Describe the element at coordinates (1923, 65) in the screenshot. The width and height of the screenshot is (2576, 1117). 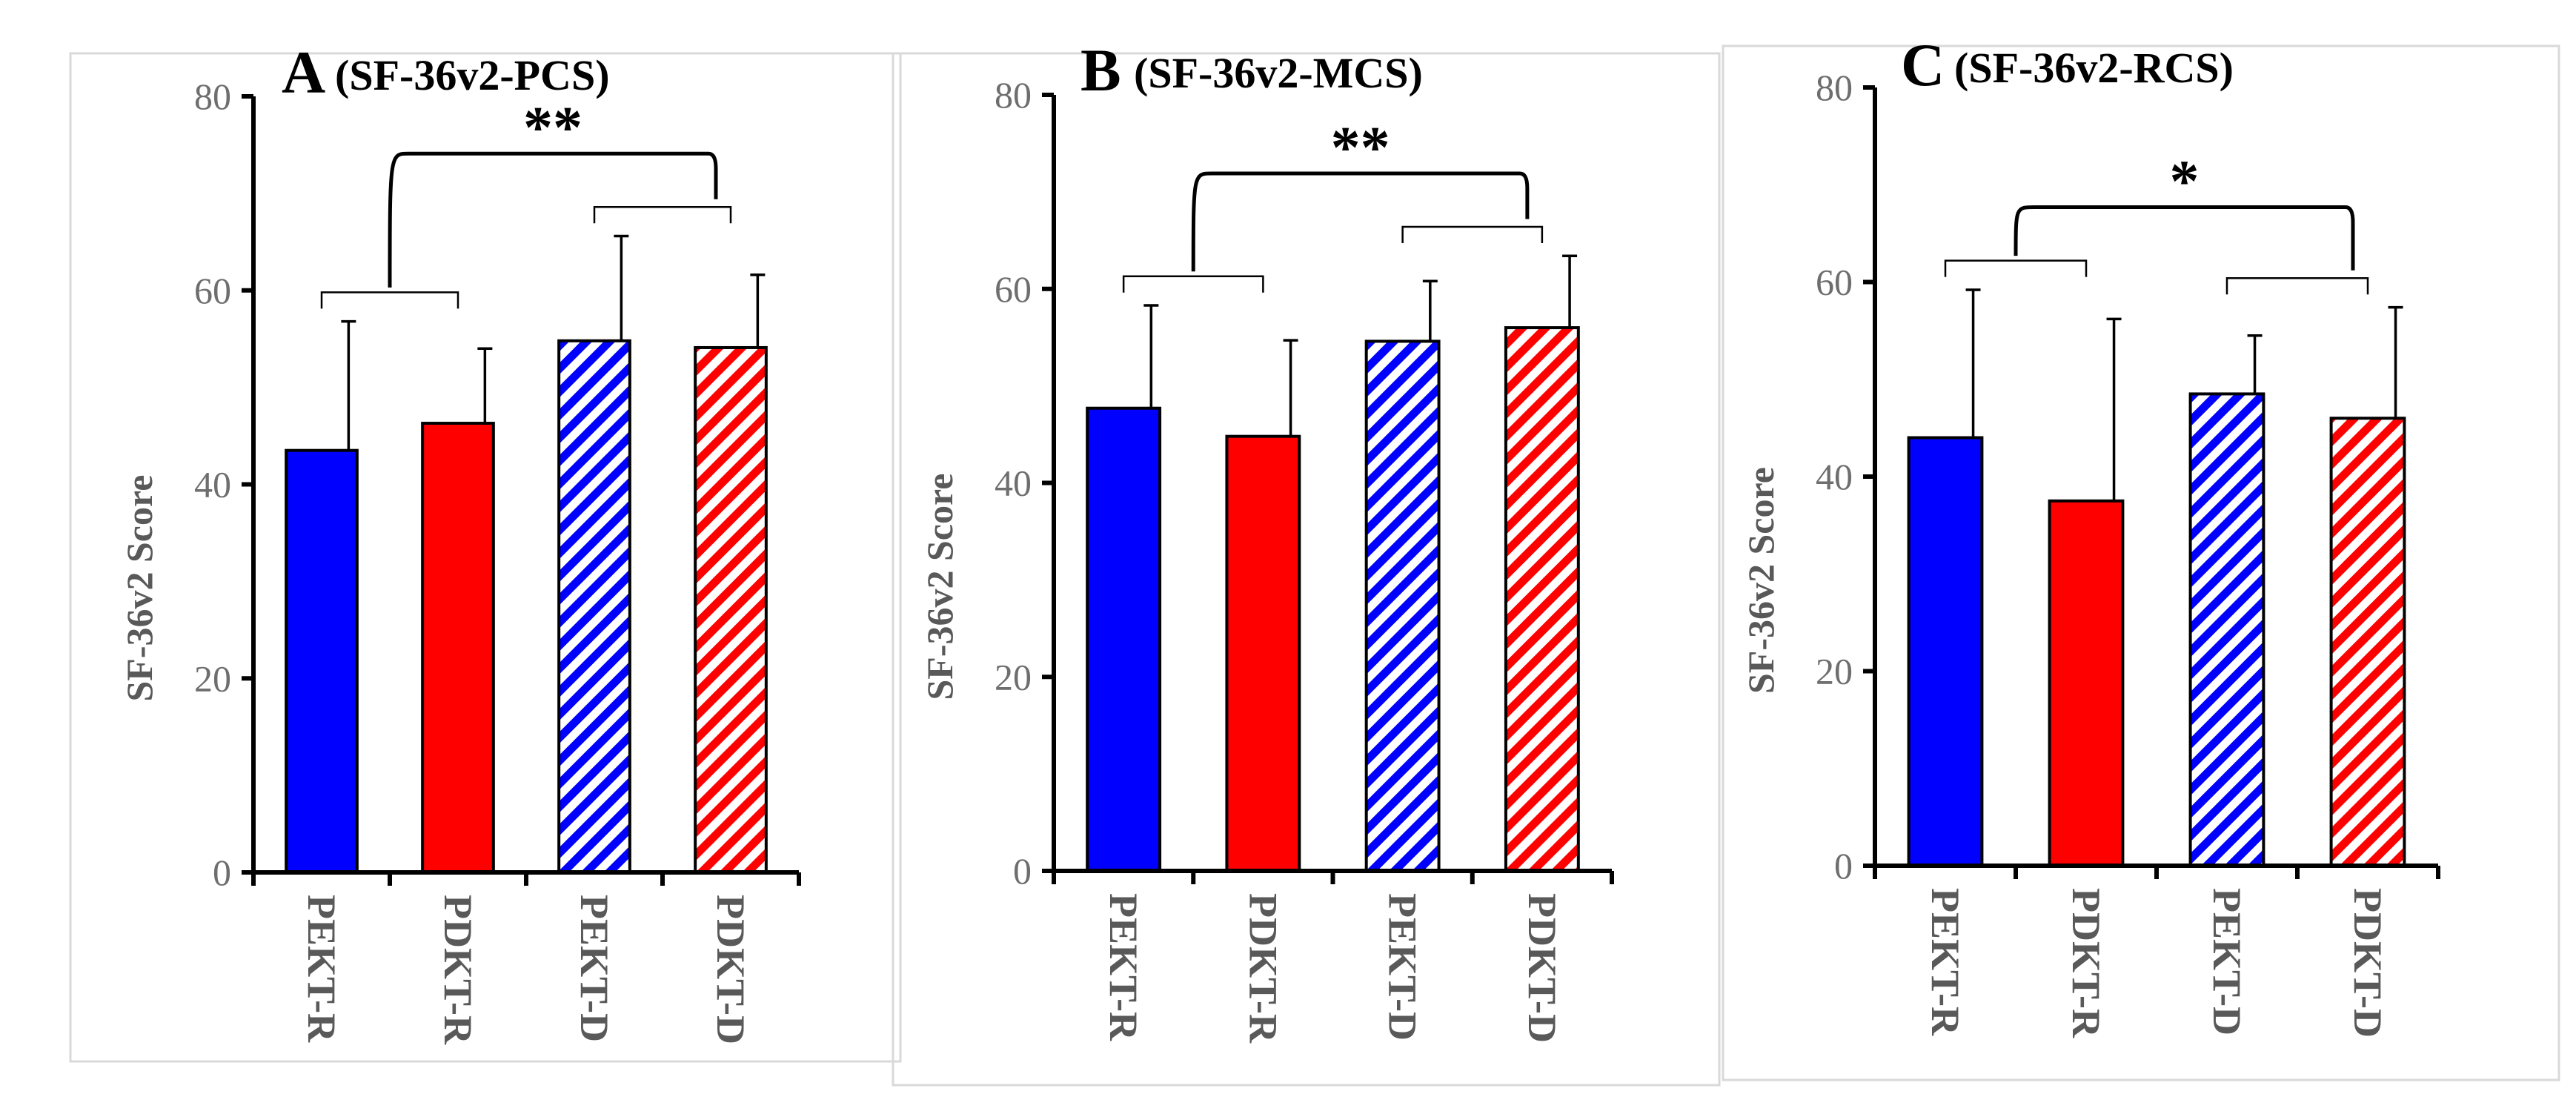
I see `panel-letter: C` at that location.